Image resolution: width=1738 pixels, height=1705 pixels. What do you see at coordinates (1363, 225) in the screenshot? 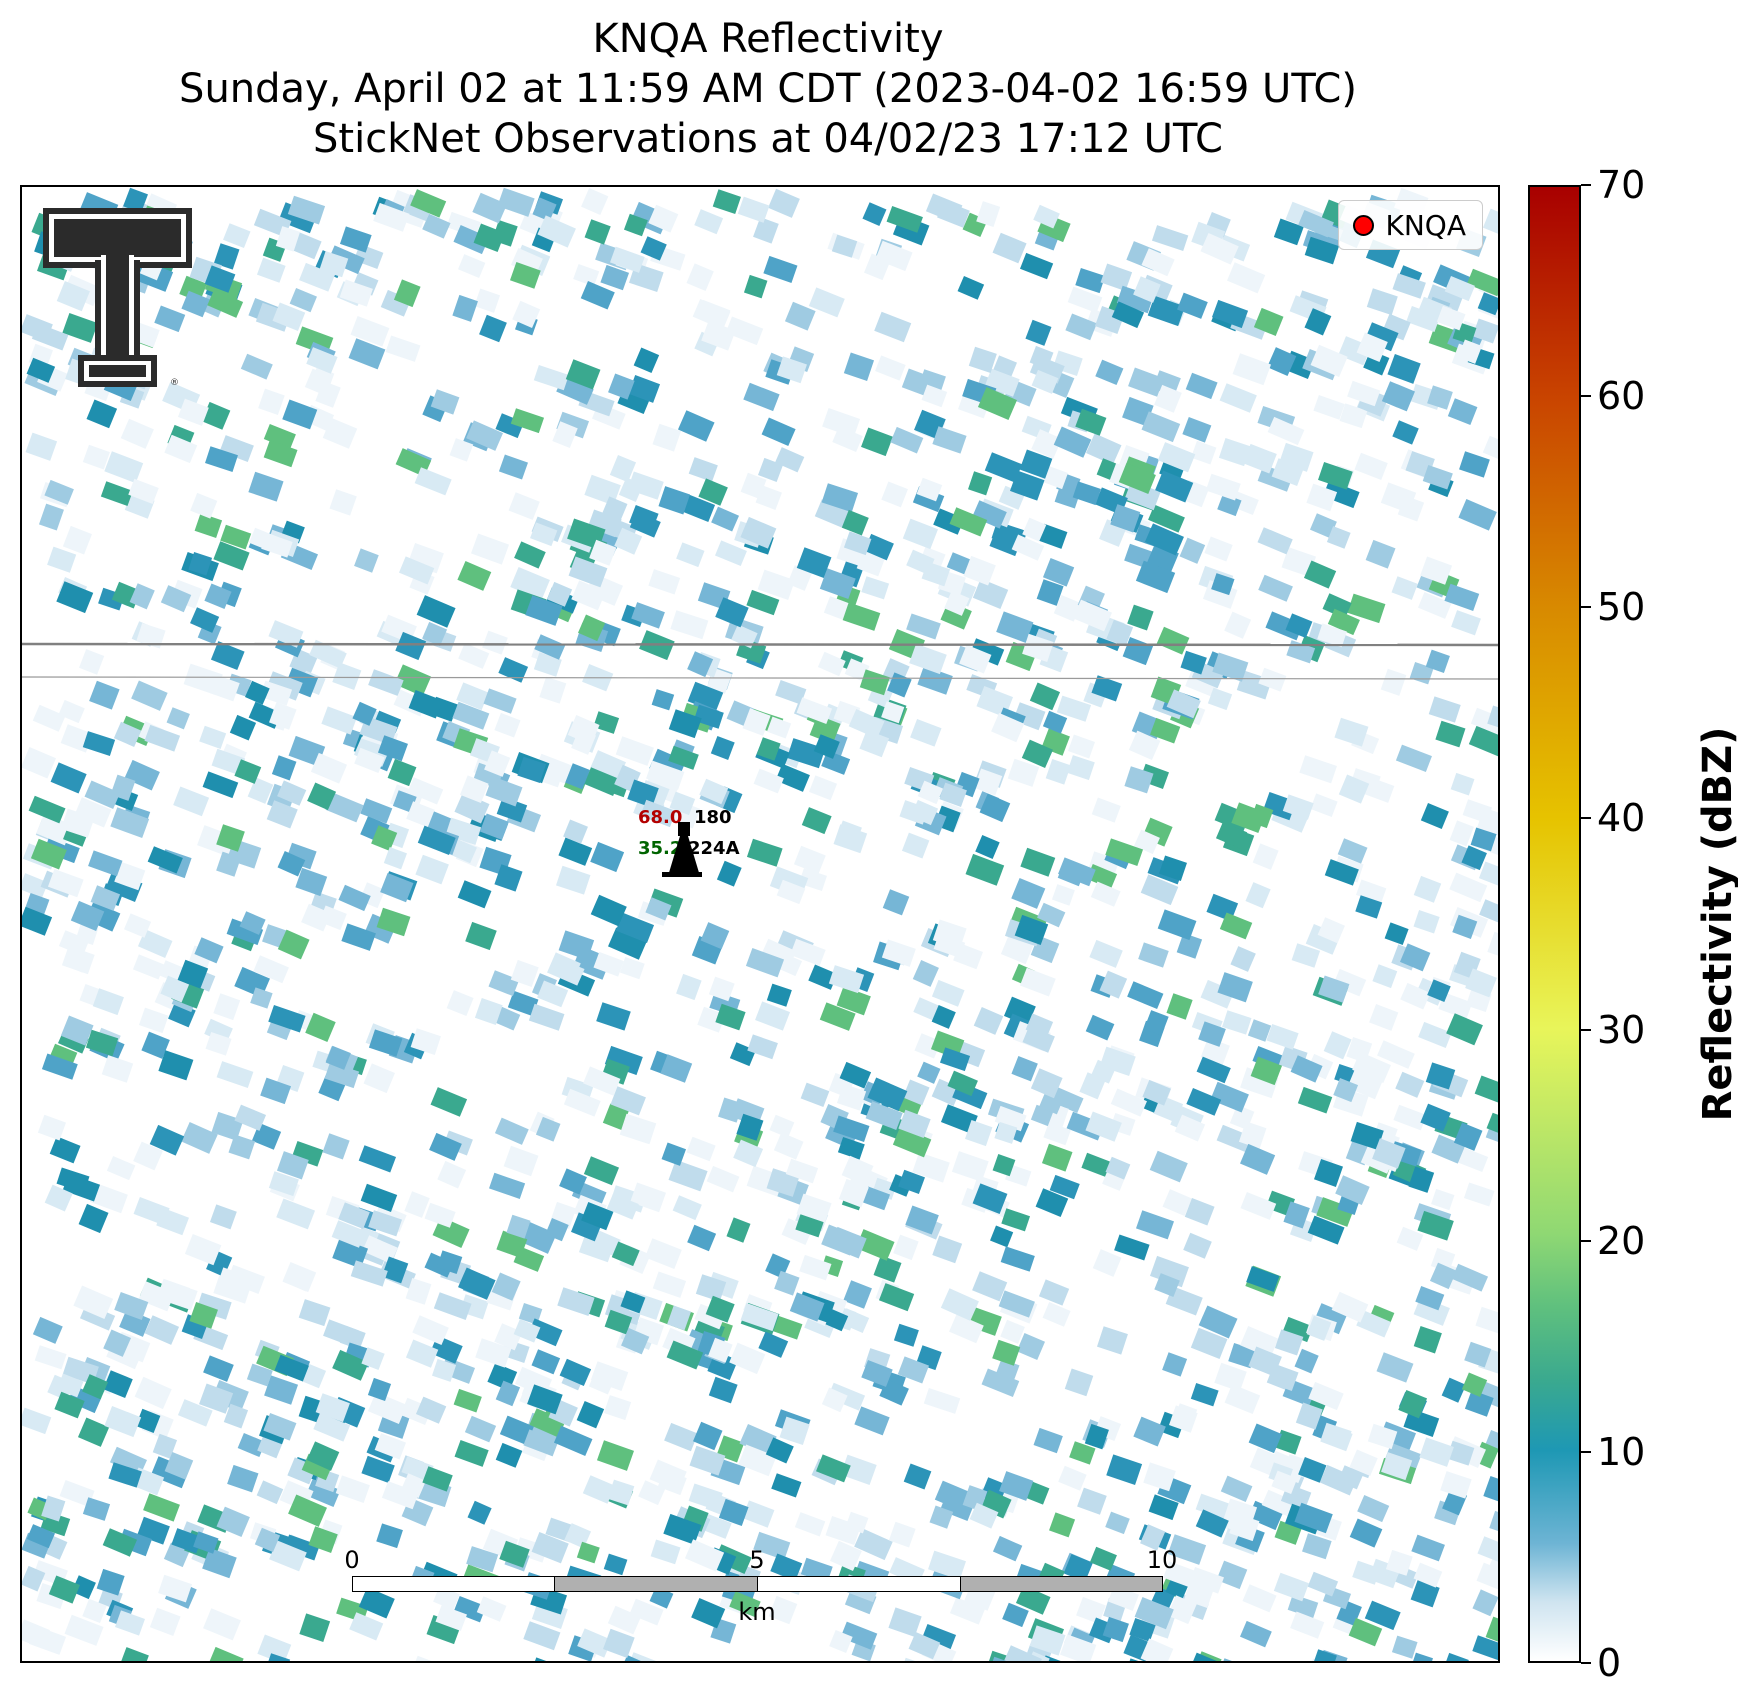
I see `radar-site-marker-icon` at bounding box center [1363, 225].